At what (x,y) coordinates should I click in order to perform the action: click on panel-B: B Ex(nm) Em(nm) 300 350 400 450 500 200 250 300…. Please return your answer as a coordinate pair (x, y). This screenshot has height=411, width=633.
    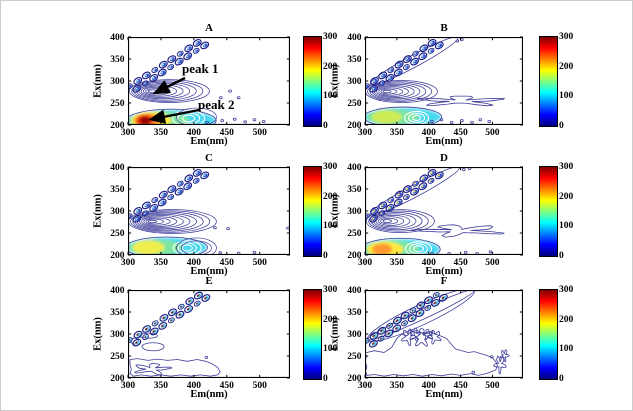
    Looking at the image, I should click on (451, 84).